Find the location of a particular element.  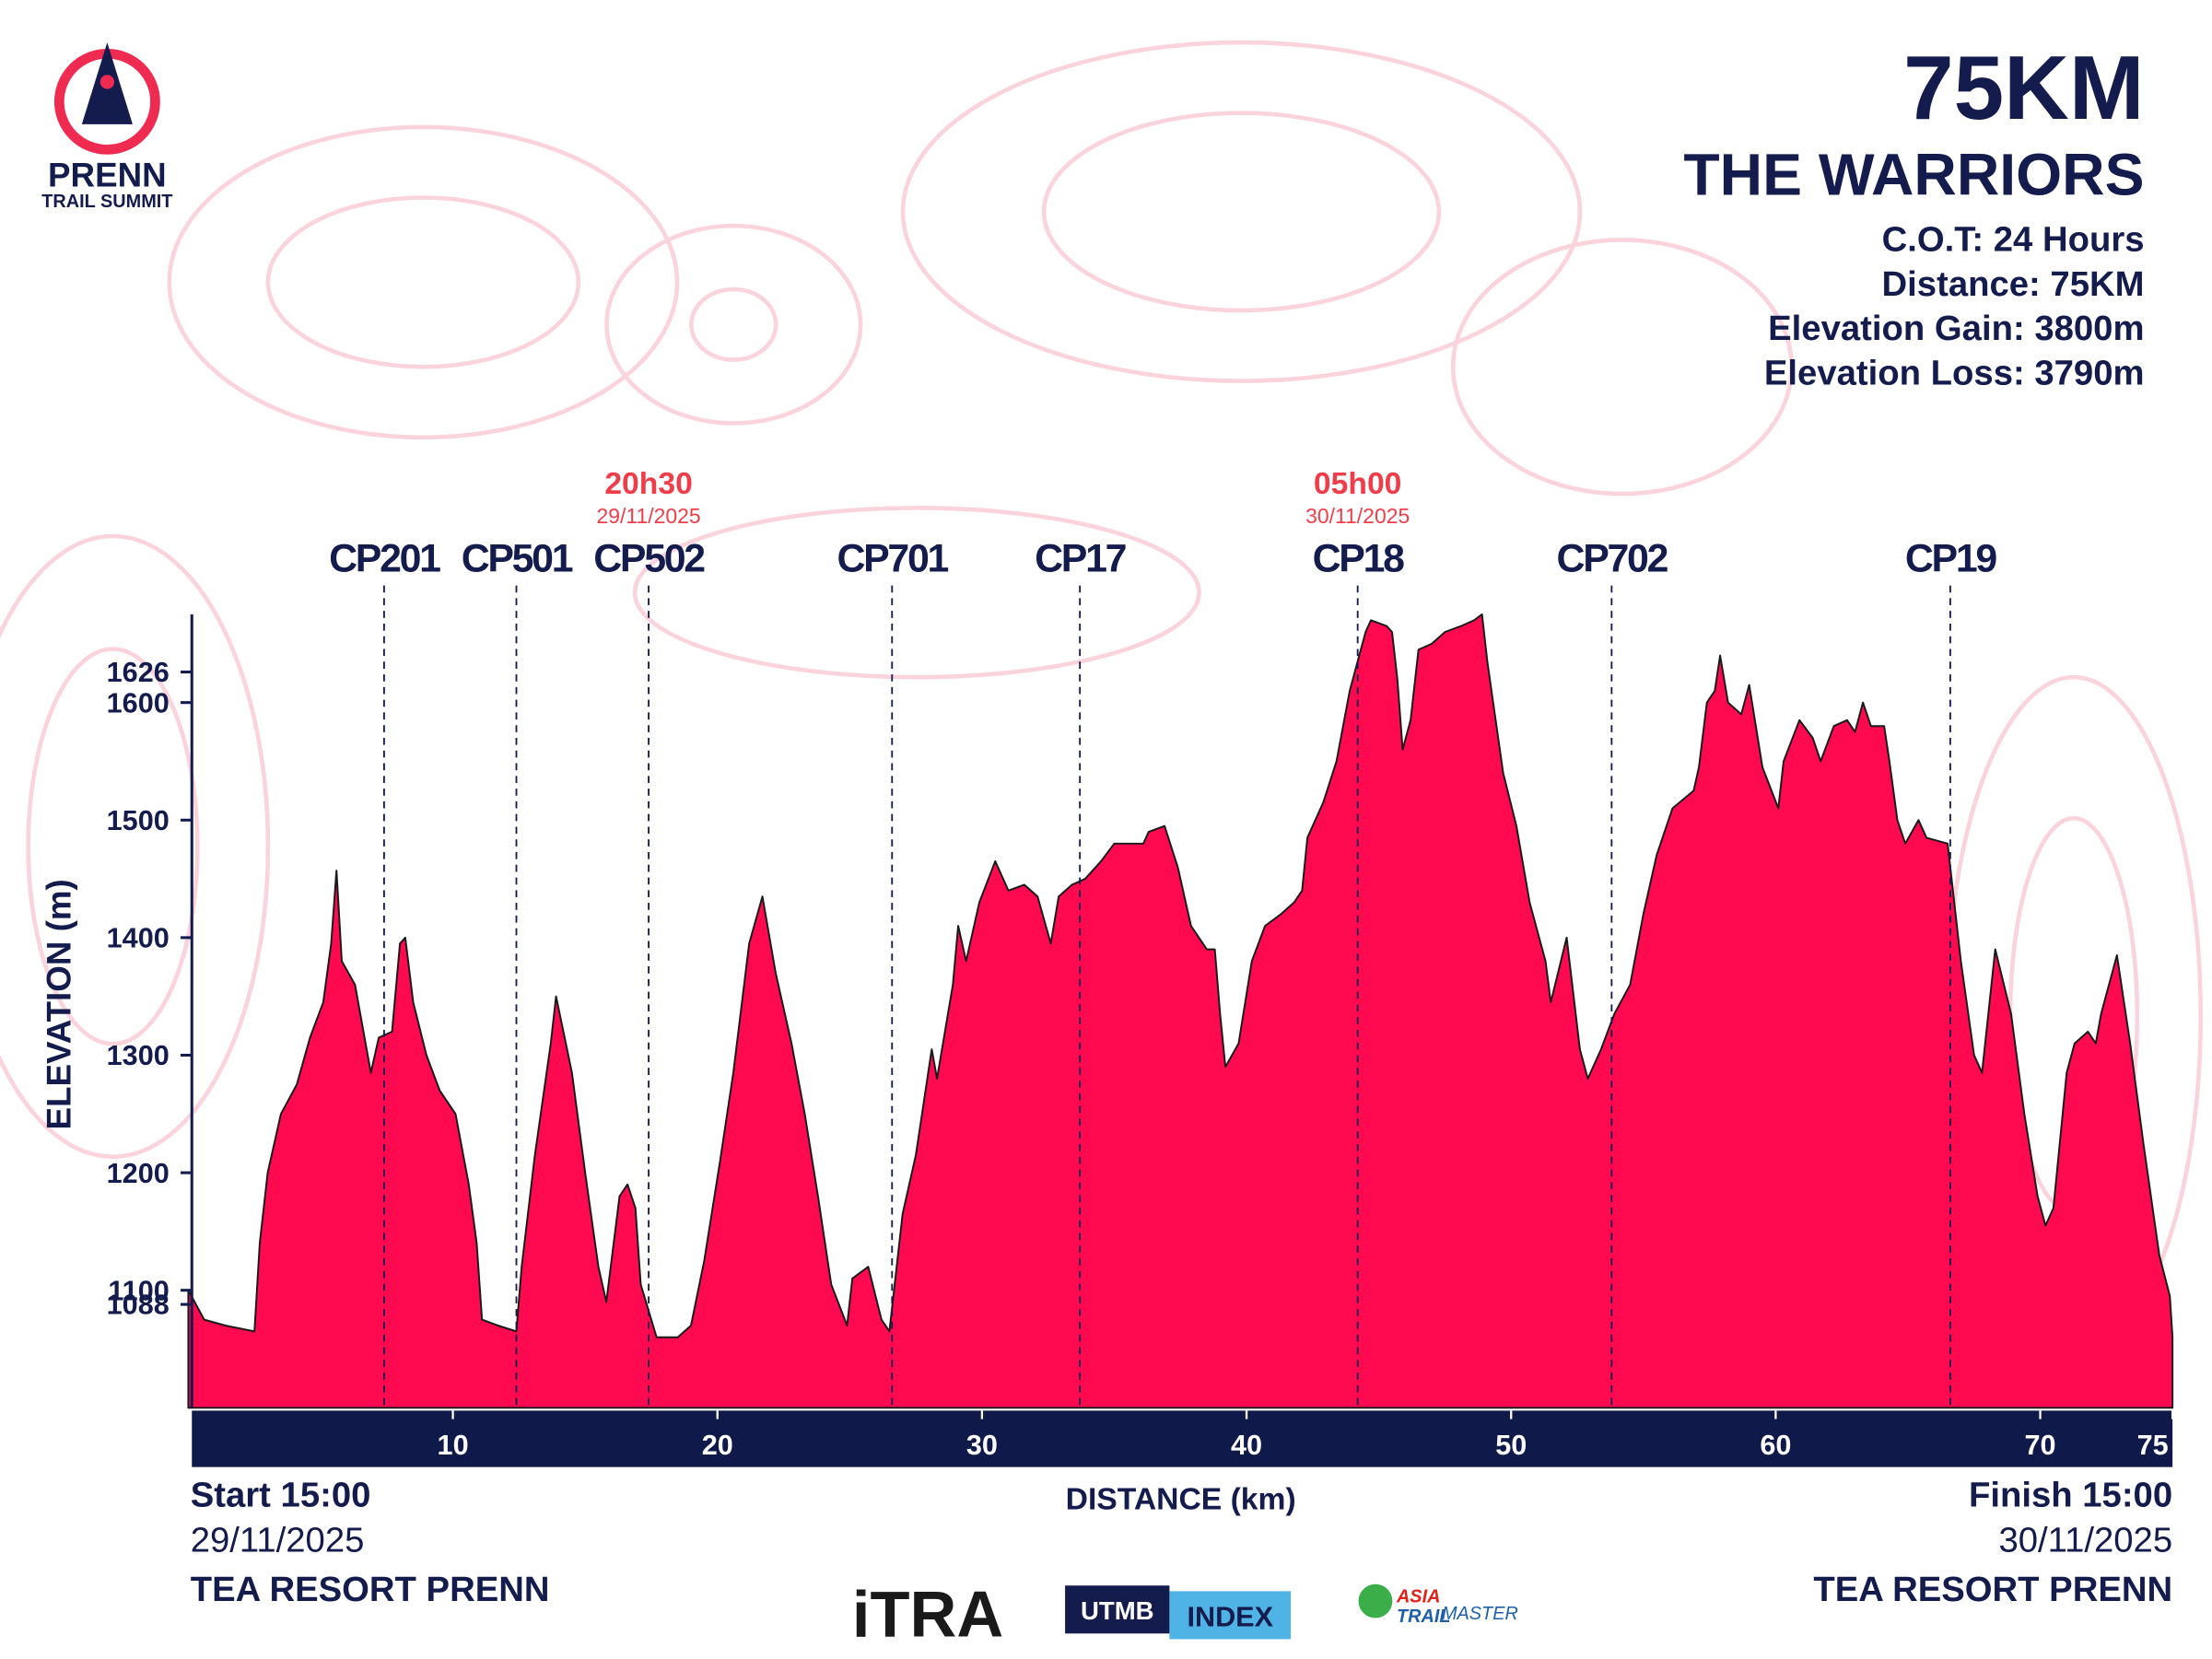

y-tick-label: 1500 is located at coordinates (138, 820).